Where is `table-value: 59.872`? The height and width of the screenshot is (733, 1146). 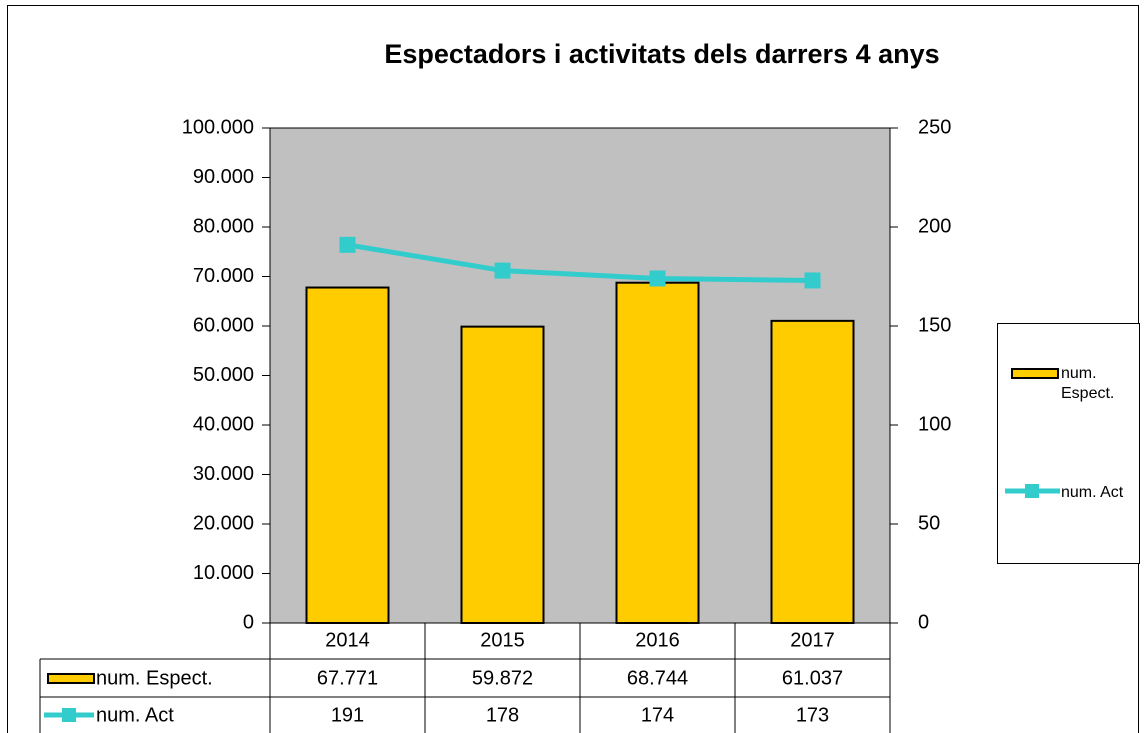 table-value: 59.872 is located at coordinates (502, 678).